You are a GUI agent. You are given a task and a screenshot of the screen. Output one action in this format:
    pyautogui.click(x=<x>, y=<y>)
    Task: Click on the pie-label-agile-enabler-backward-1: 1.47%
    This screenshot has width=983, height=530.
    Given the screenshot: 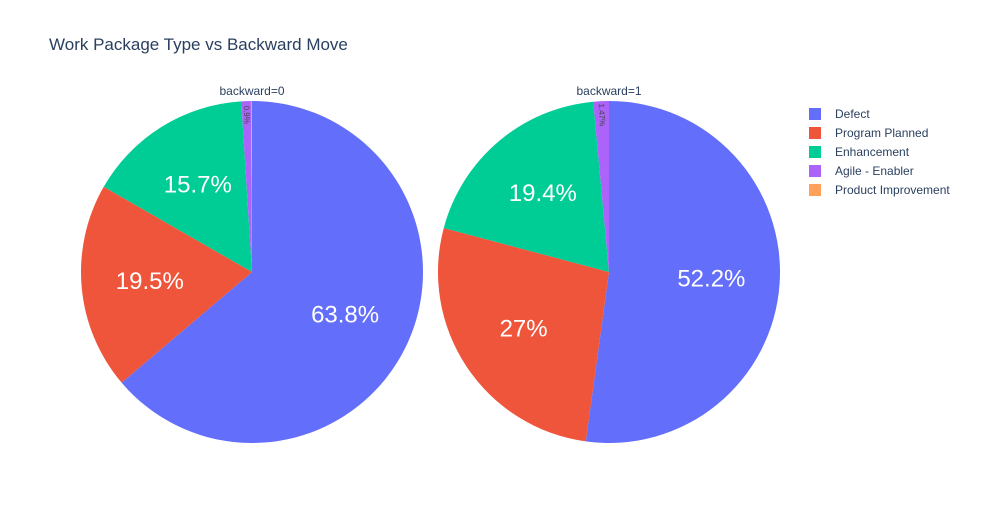 What is the action you would take?
    pyautogui.click(x=602, y=114)
    